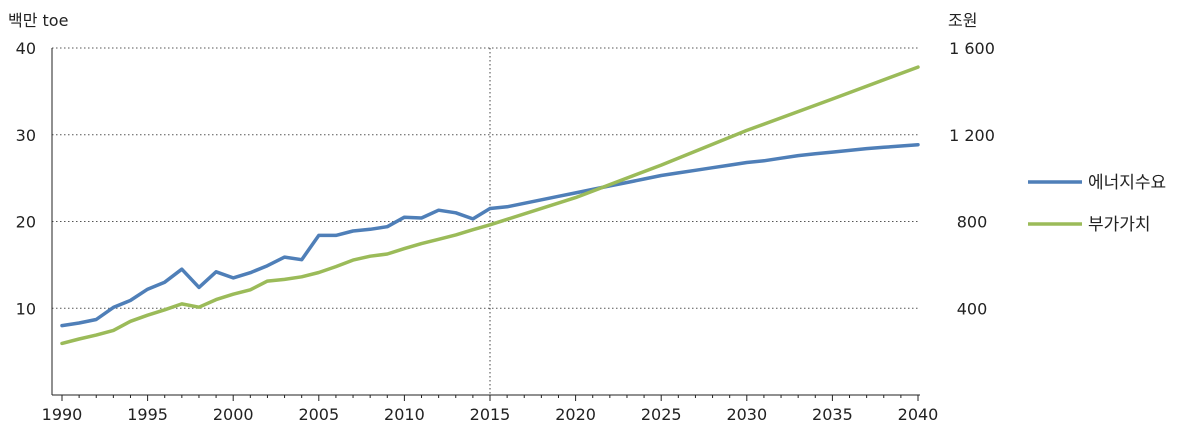 This screenshot has height=440, width=1200. Describe the element at coordinates (26, 135) in the screenshot. I see `y-left-tick-label: 30` at that location.